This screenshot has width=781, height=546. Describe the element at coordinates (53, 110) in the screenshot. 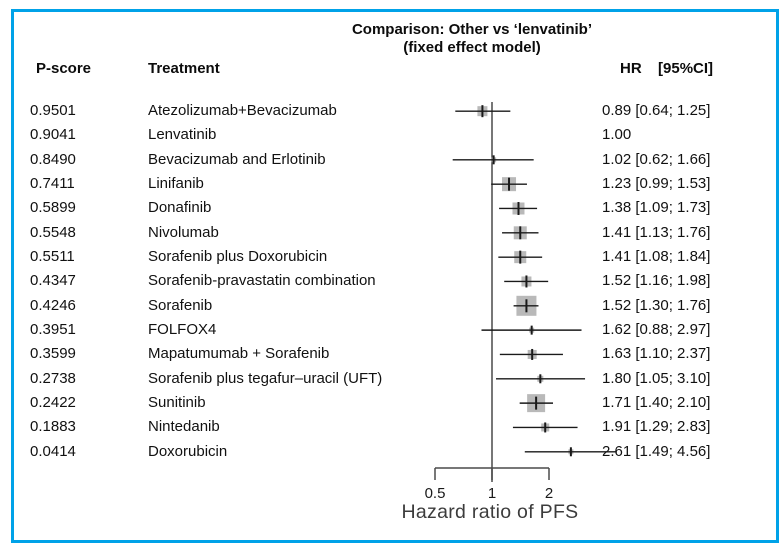

I see `p-score-value: 0.9501` at that location.